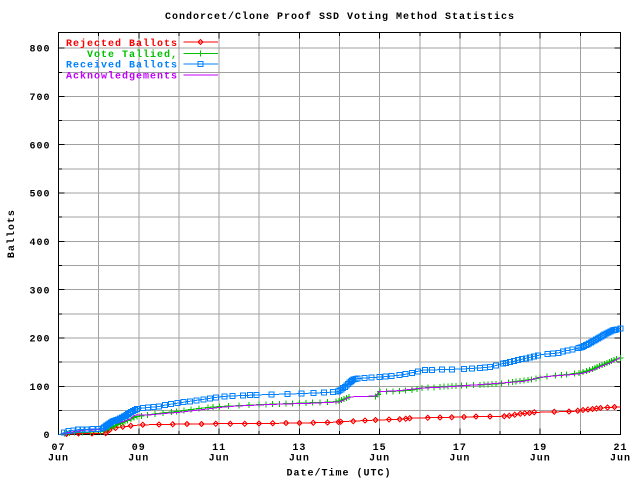 Image resolution: width=640 pixels, height=480 pixels. What do you see at coordinates (620, 448) in the screenshot?
I see `svg-text: 21` at bounding box center [620, 448].